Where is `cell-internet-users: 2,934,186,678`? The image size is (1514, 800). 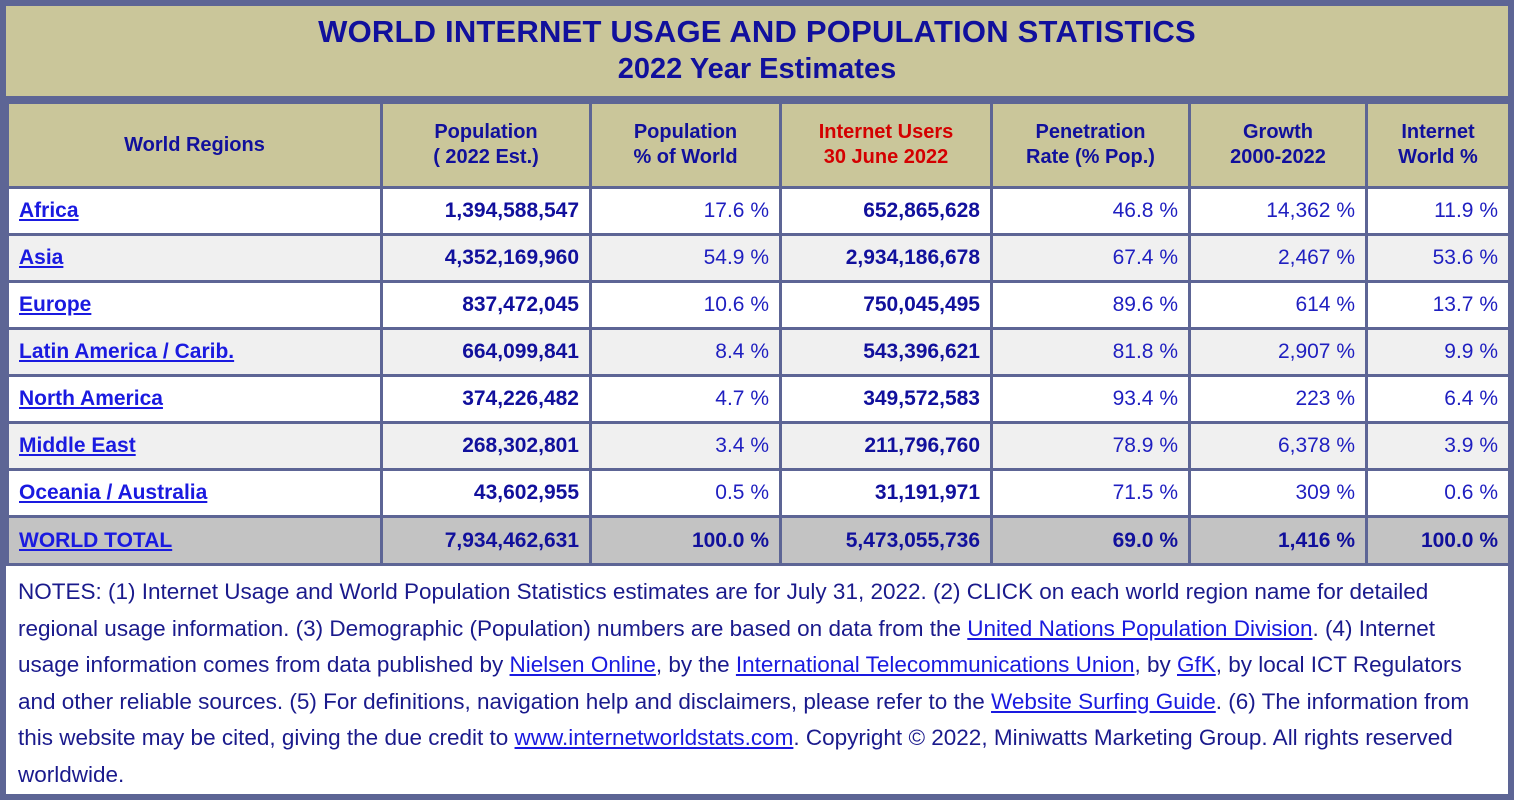 cell-internet-users: 2,934,186,678 is located at coordinates (886, 258).